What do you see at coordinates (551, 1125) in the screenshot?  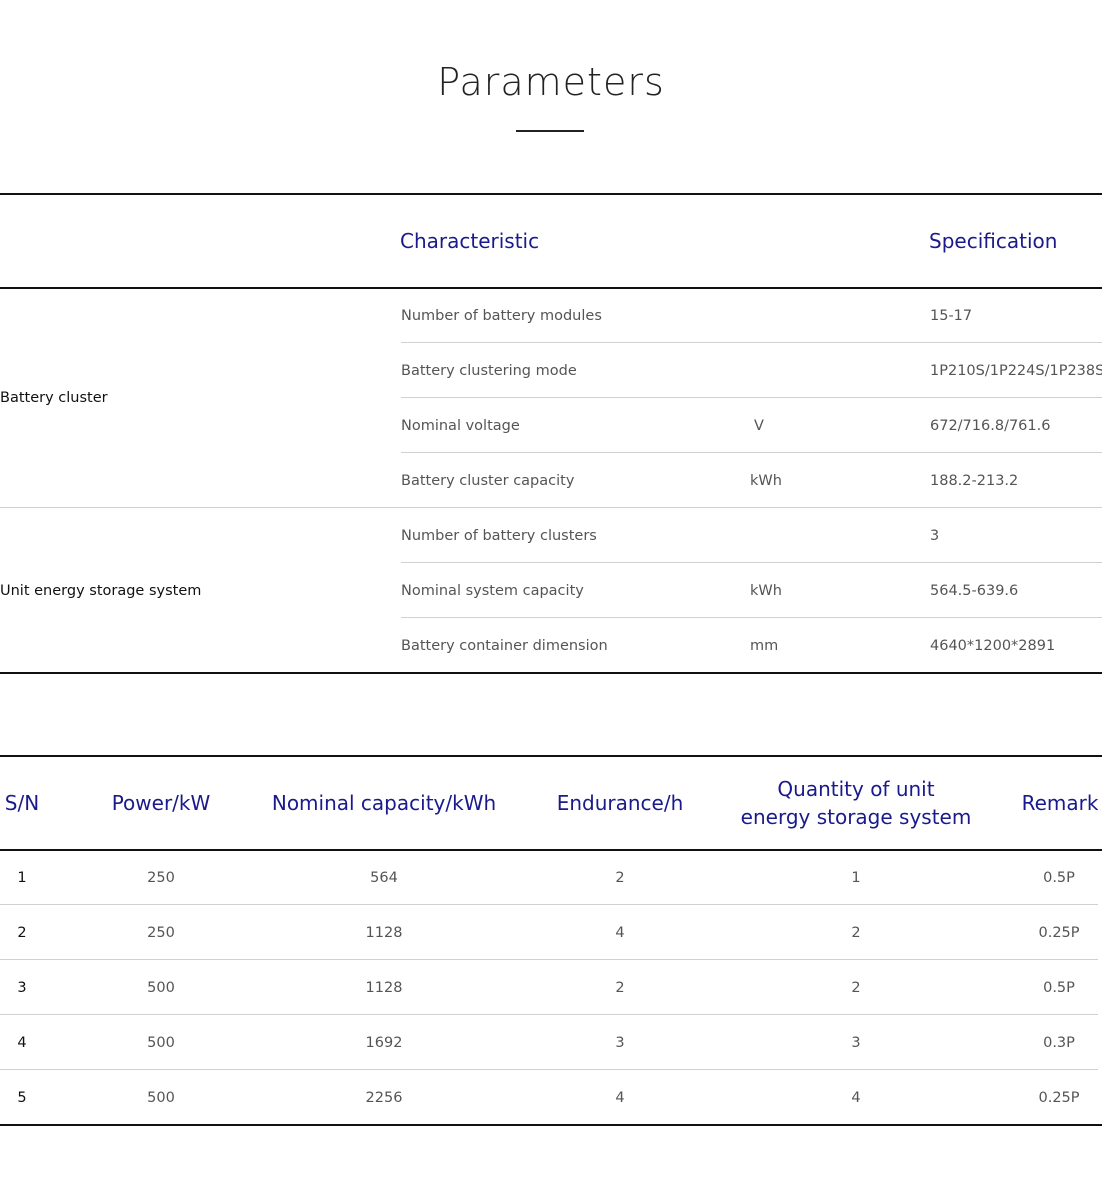 I see `config-table-bottom-border` at bounding box center [551, 1125].